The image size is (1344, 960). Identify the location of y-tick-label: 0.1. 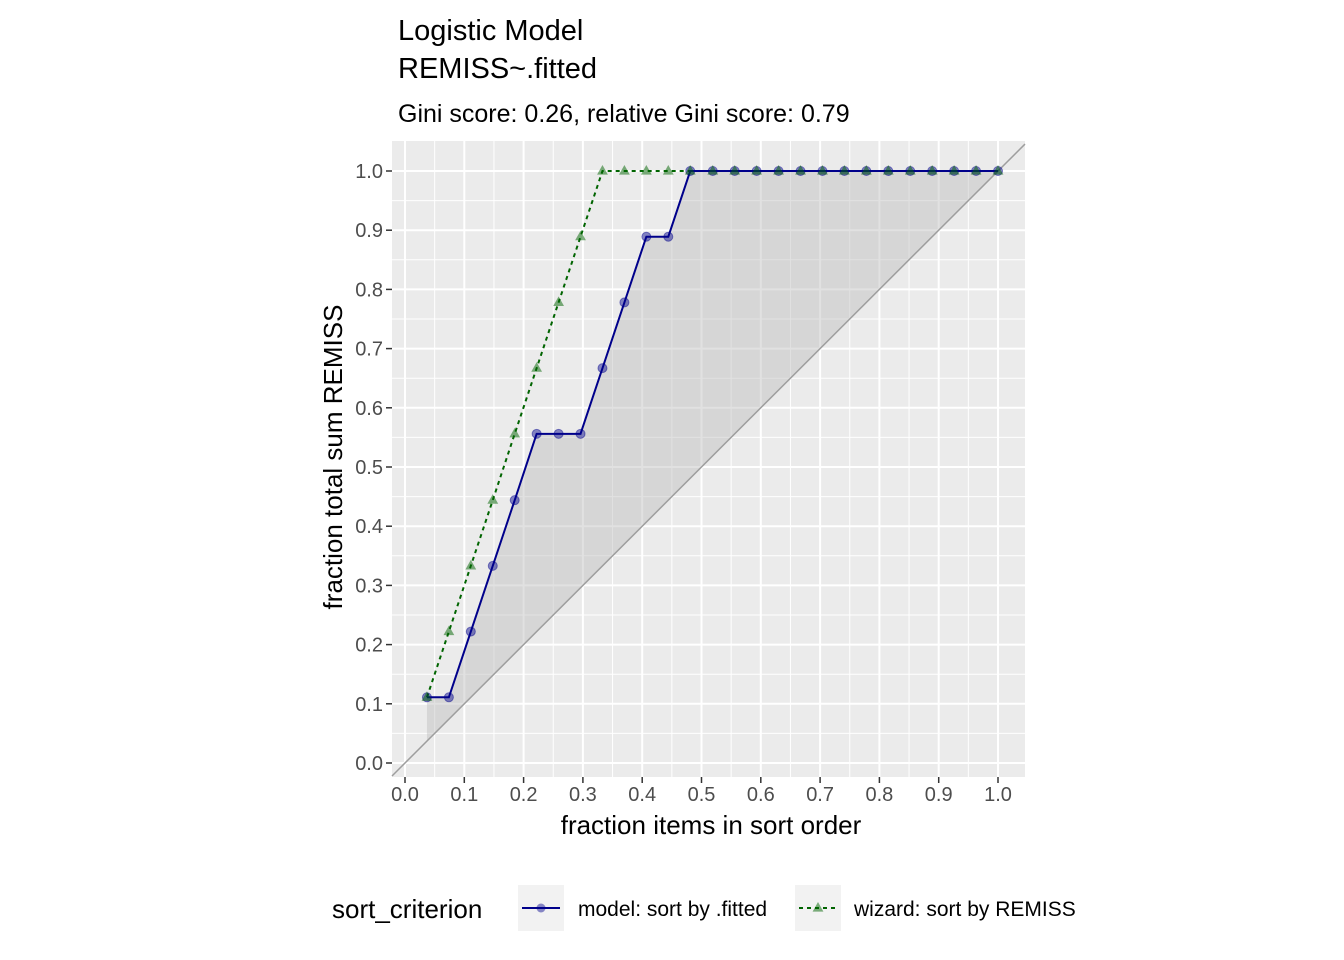
(369, 705).